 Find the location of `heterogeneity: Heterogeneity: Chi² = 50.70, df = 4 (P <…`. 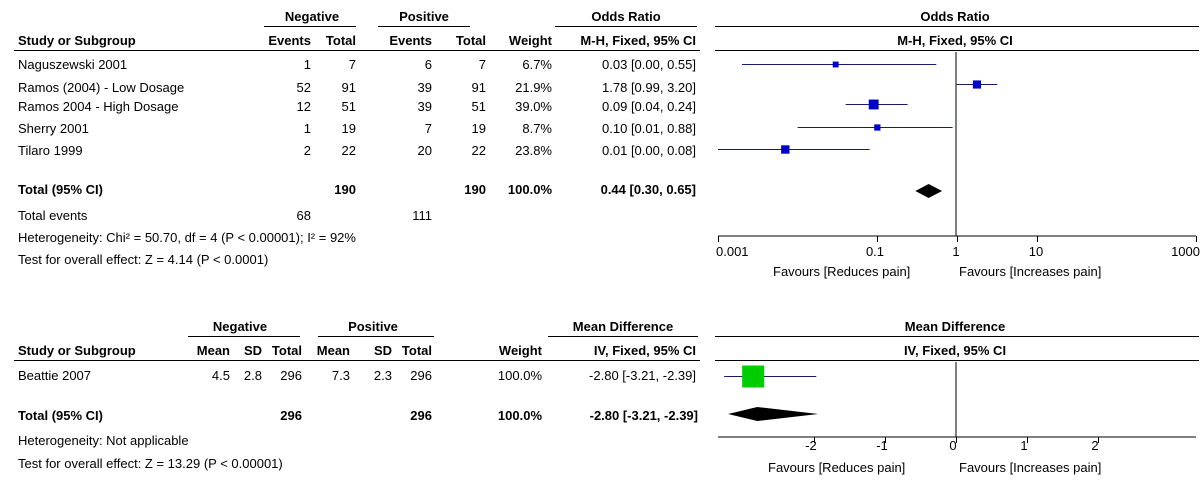

heterogeneity: Heterogeneity: Chi² = 50.70, df = 4 (P <… is located at coordinates (187, 237).